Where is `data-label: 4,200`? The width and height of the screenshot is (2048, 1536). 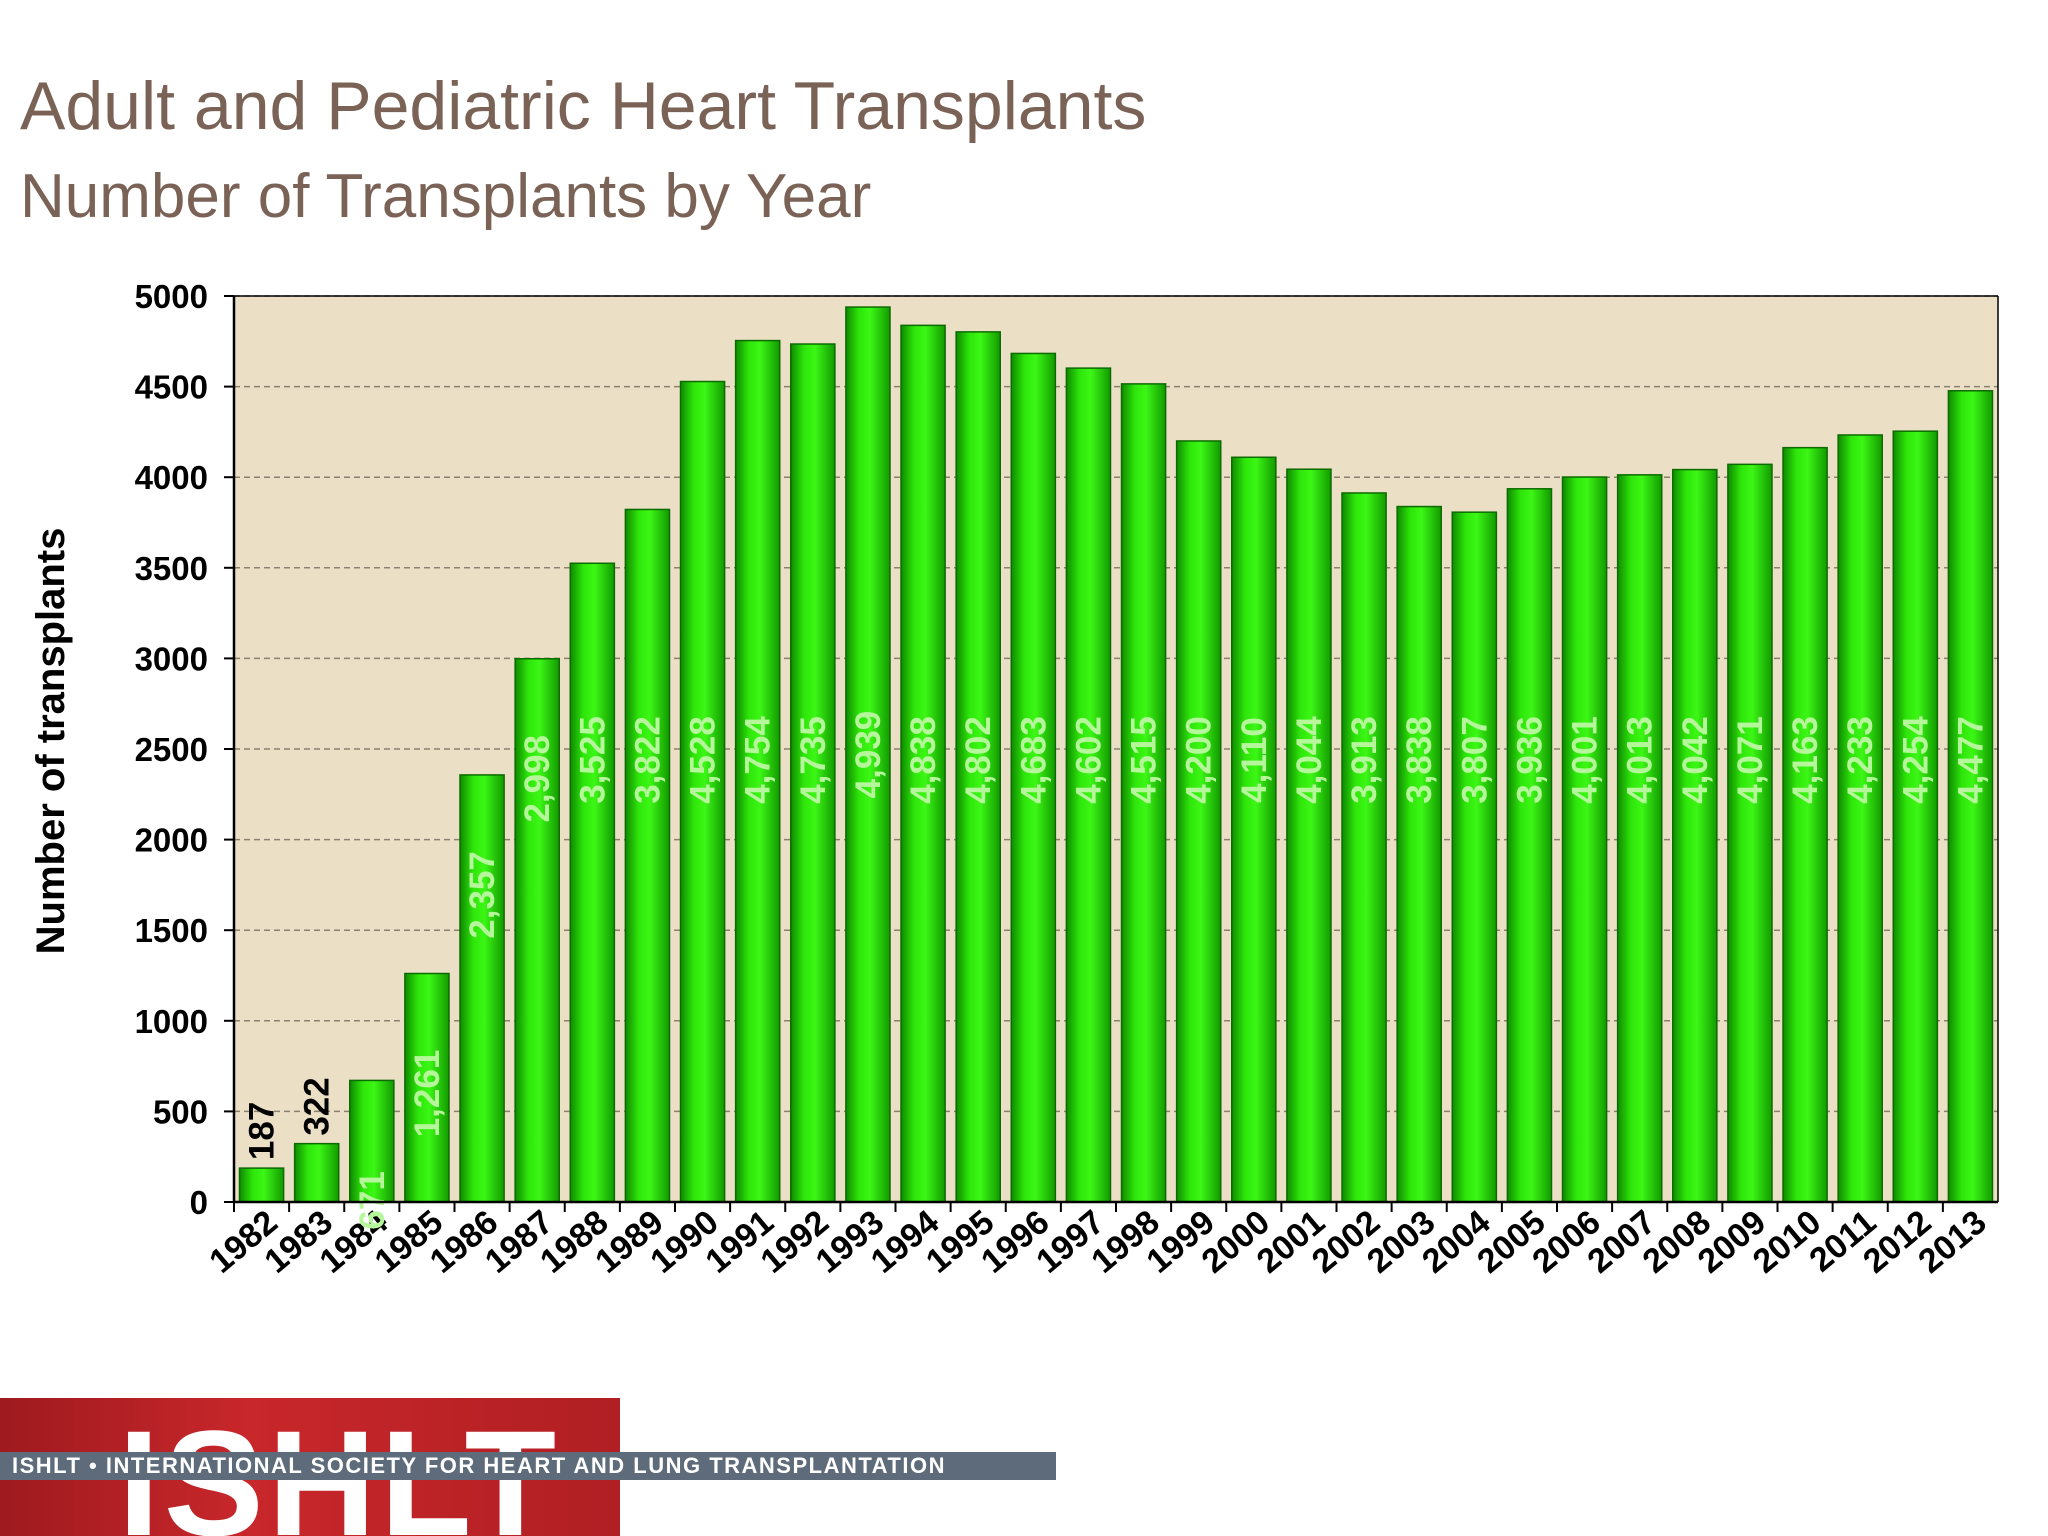 data-label: 4,200 is located at coordinates (1199, 760).